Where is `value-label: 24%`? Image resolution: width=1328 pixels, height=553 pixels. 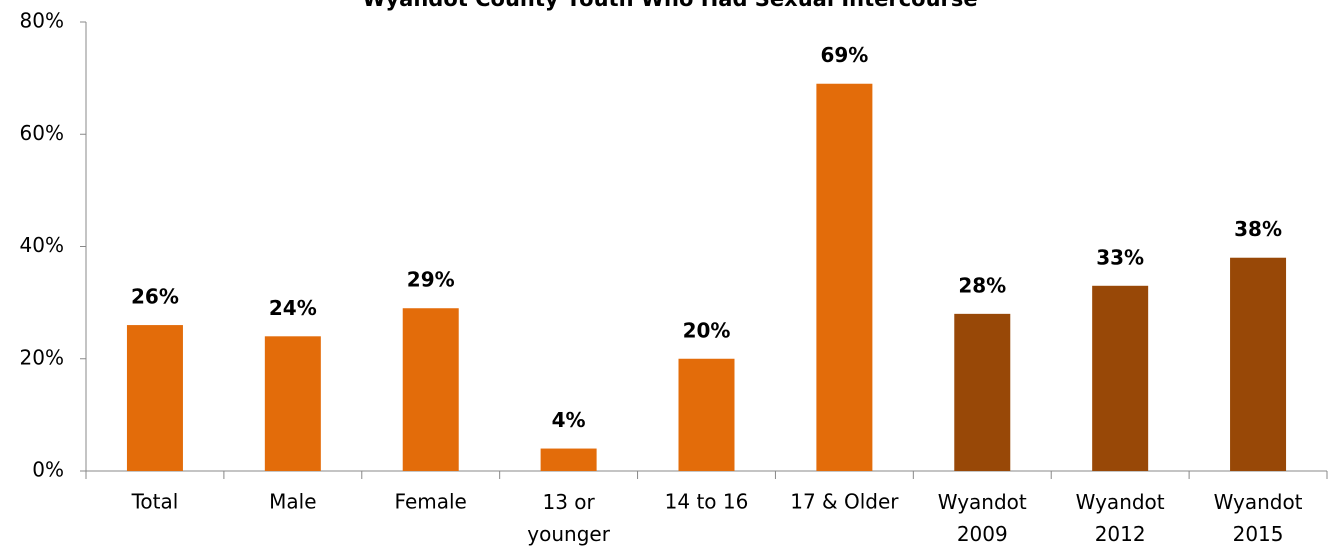 value-label: 24% is located at coordinates (293, 308).